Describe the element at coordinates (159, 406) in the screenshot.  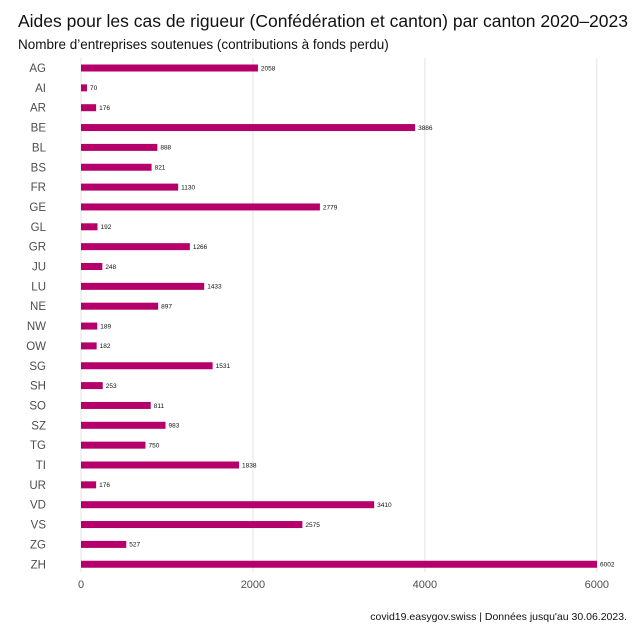
I see `value-label: 811` at that location.